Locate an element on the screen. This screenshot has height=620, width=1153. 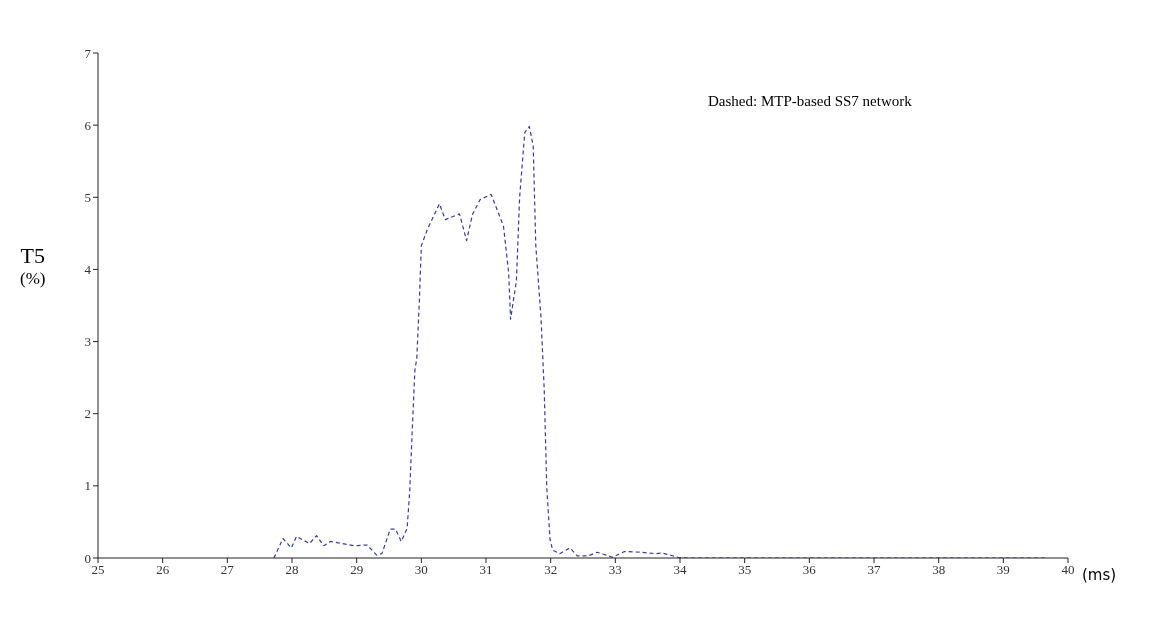
x-tick-label: 38 is located at coordinates (939, 570).